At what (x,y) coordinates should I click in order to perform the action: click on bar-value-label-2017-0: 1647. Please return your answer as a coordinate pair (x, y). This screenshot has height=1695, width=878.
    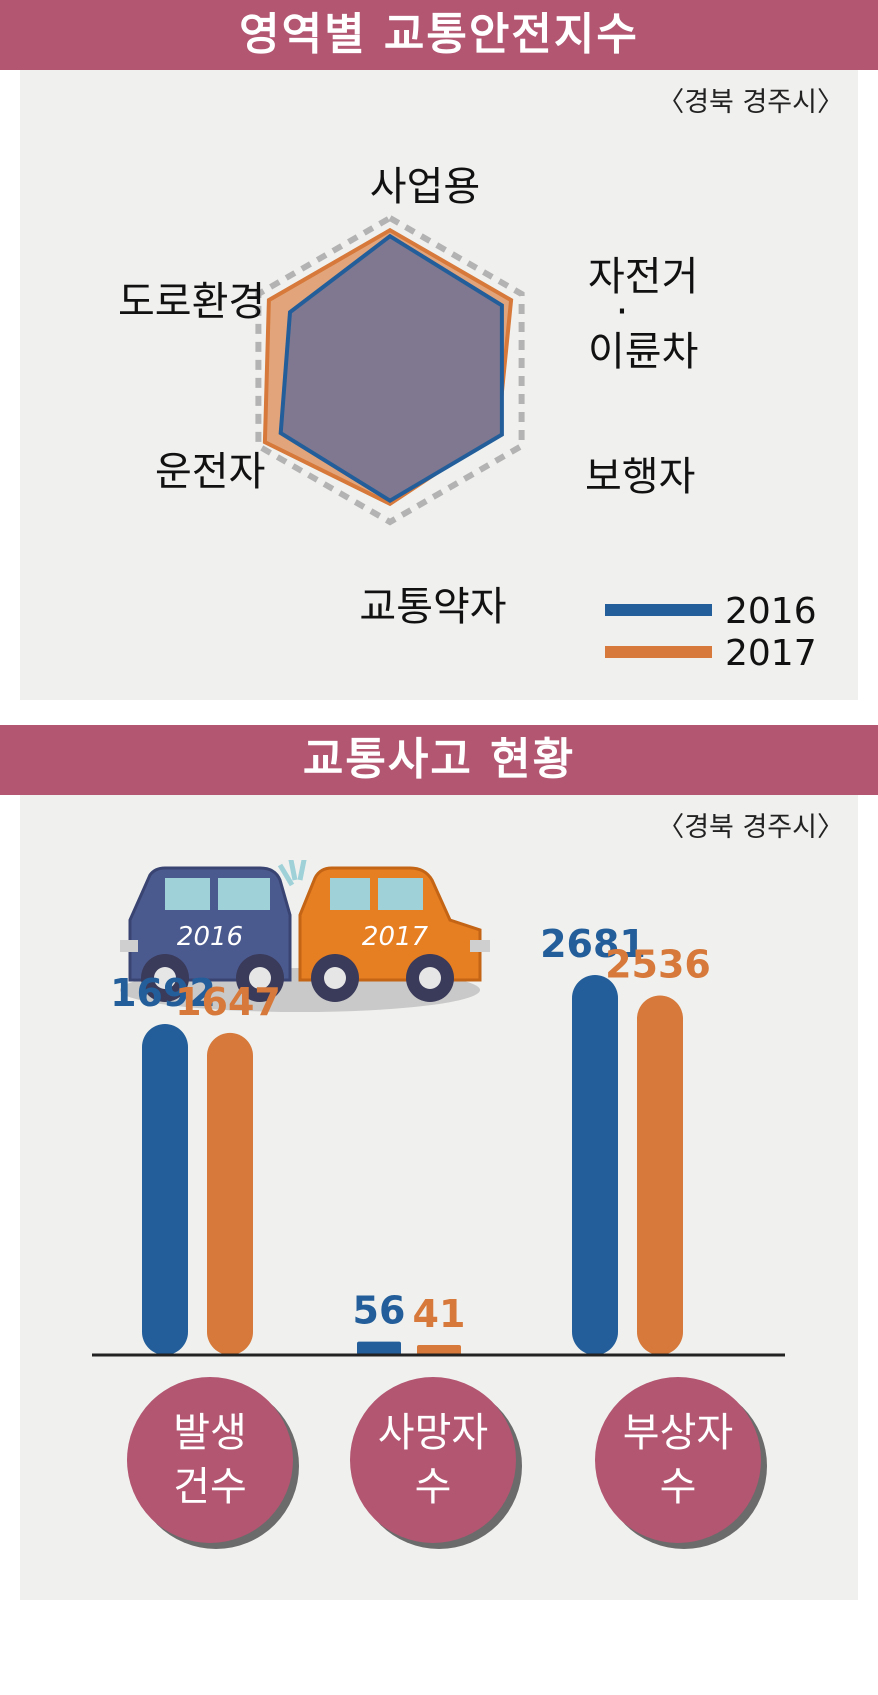
    Looking at the image, I should click on (228, 1002).